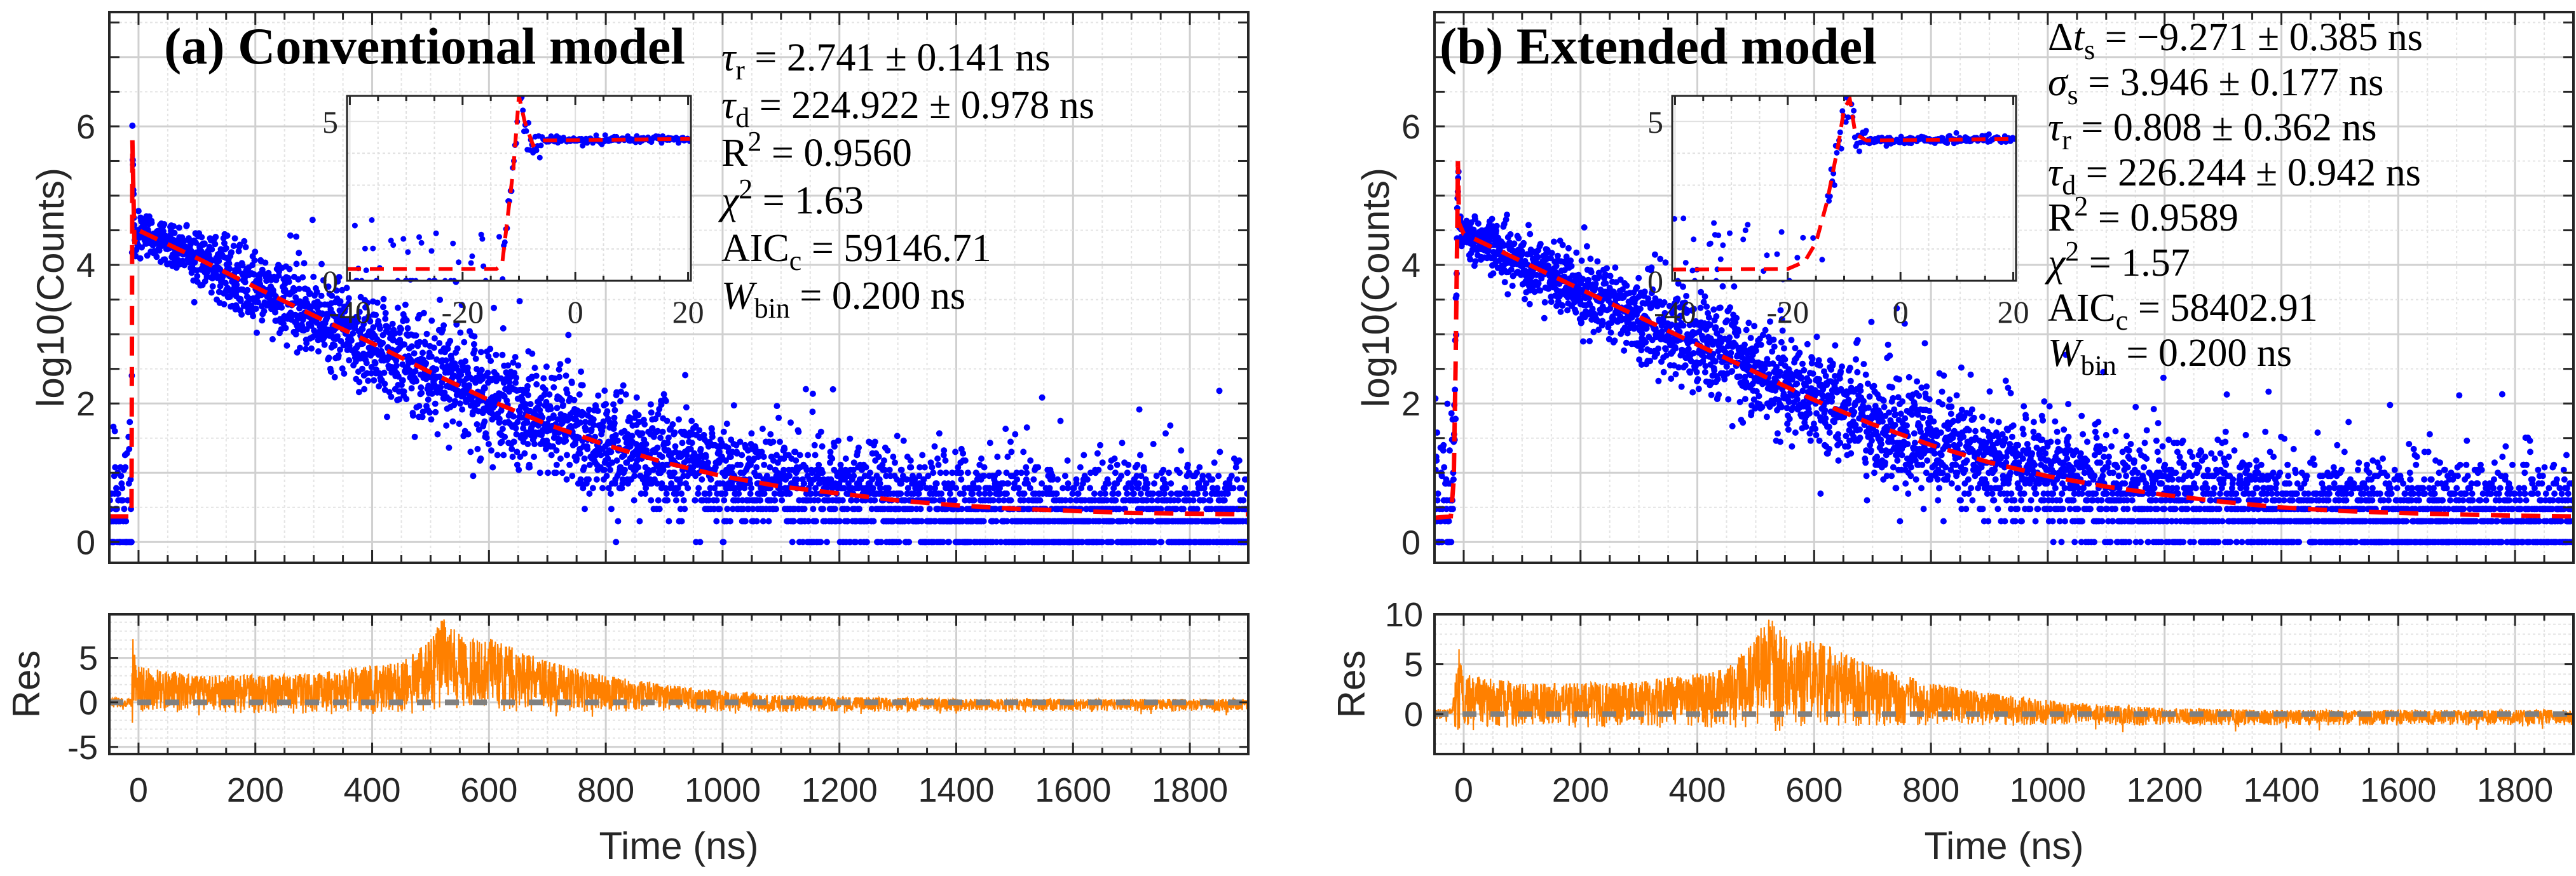  Describe the element at coordinates (907, 108) in the screenshot. I see `fit-annotation: τd = 224.922 ± 0.978 ns` at that location.